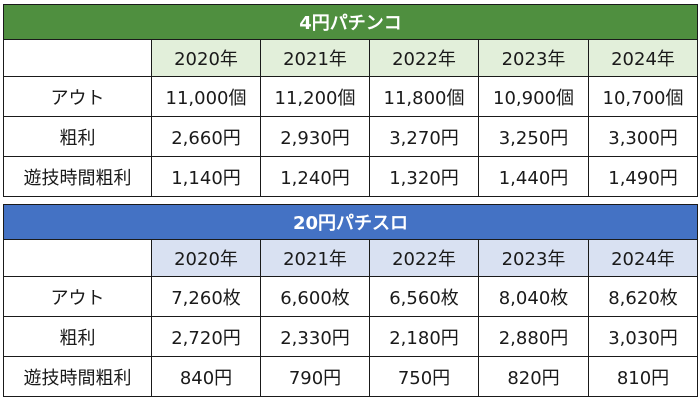  I want to click on table-cell: 8,620枚, so click(643, 296).